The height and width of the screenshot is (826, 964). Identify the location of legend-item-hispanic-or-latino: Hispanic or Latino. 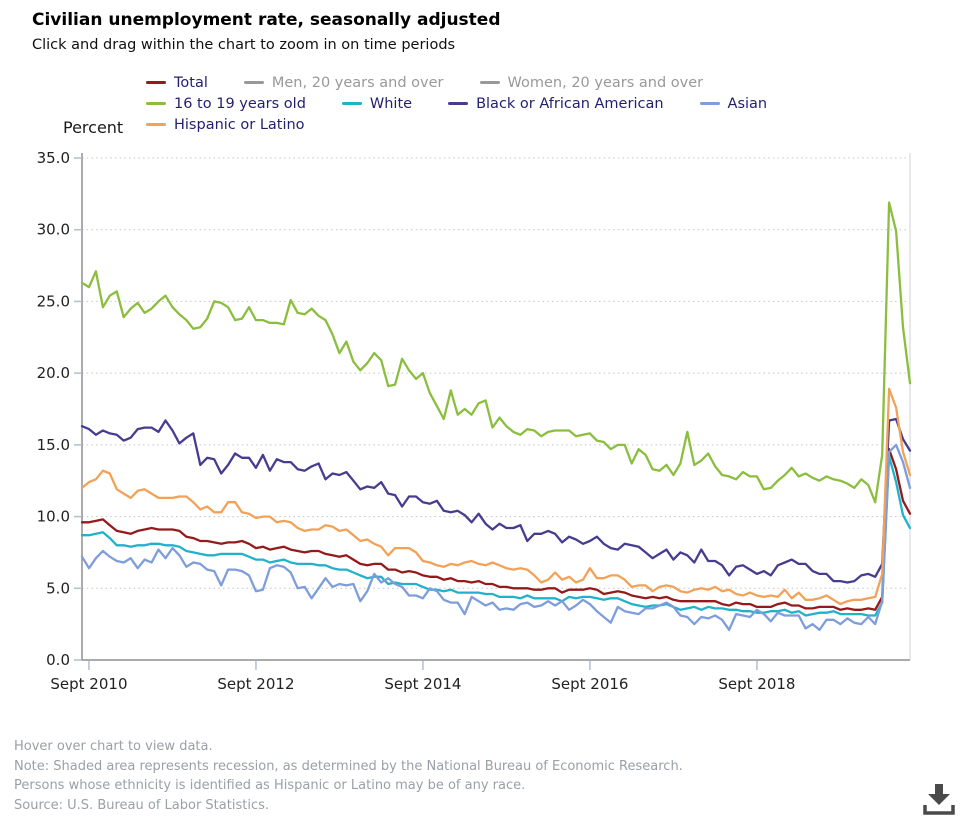
(225, 125).